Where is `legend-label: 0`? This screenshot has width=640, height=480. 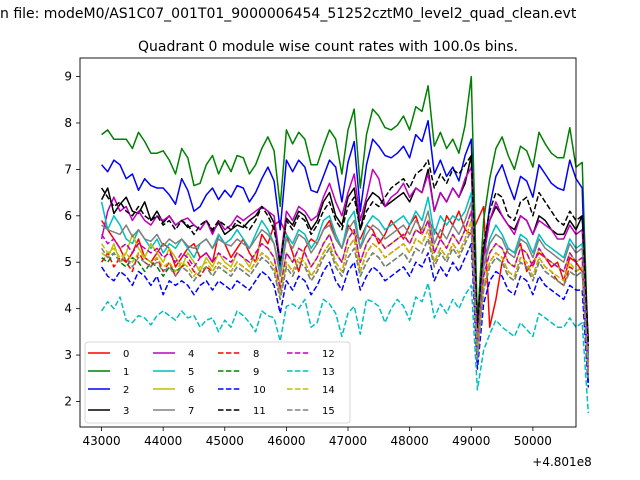 legend-label: 0 is located at coordinates (126, 354).